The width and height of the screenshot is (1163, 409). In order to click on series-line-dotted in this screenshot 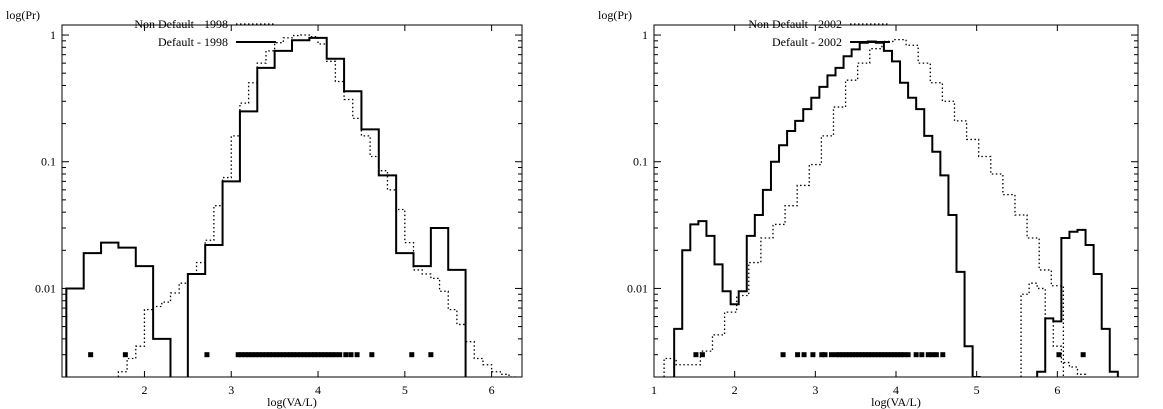, I will do `click(1053, 329)`.